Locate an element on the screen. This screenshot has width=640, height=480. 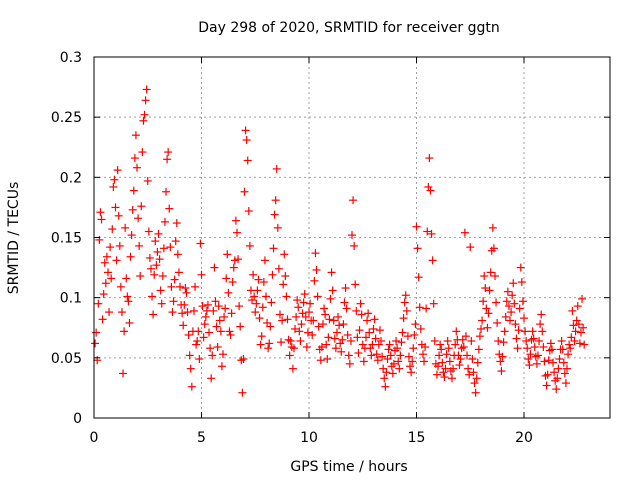
y-tick-label: 0.3 is located at coordinates (71, 58).